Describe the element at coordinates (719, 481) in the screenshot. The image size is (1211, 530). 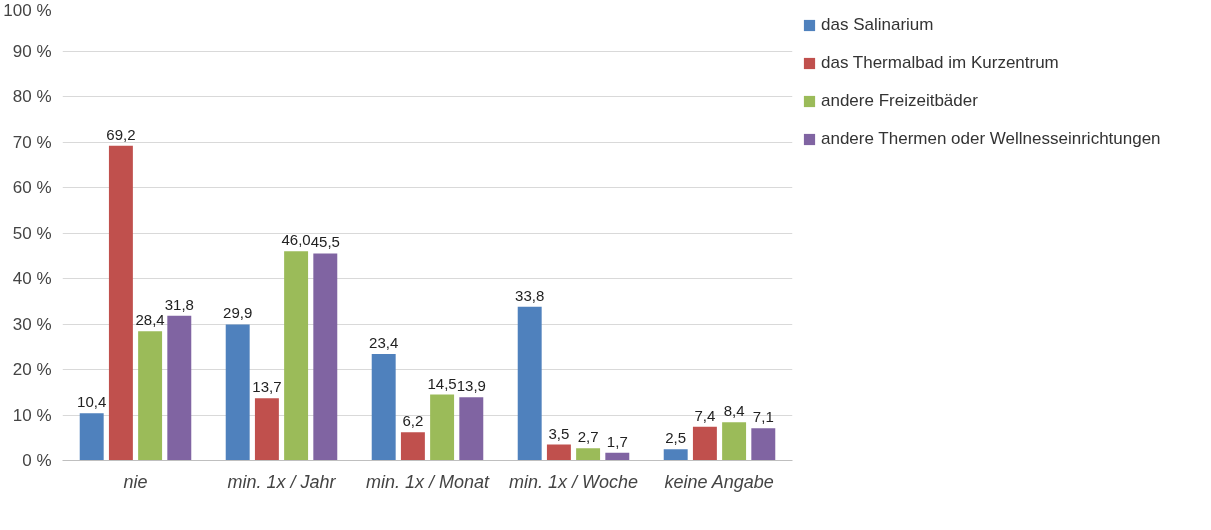
I see `x-tick-label: keine Angabe` at that location.